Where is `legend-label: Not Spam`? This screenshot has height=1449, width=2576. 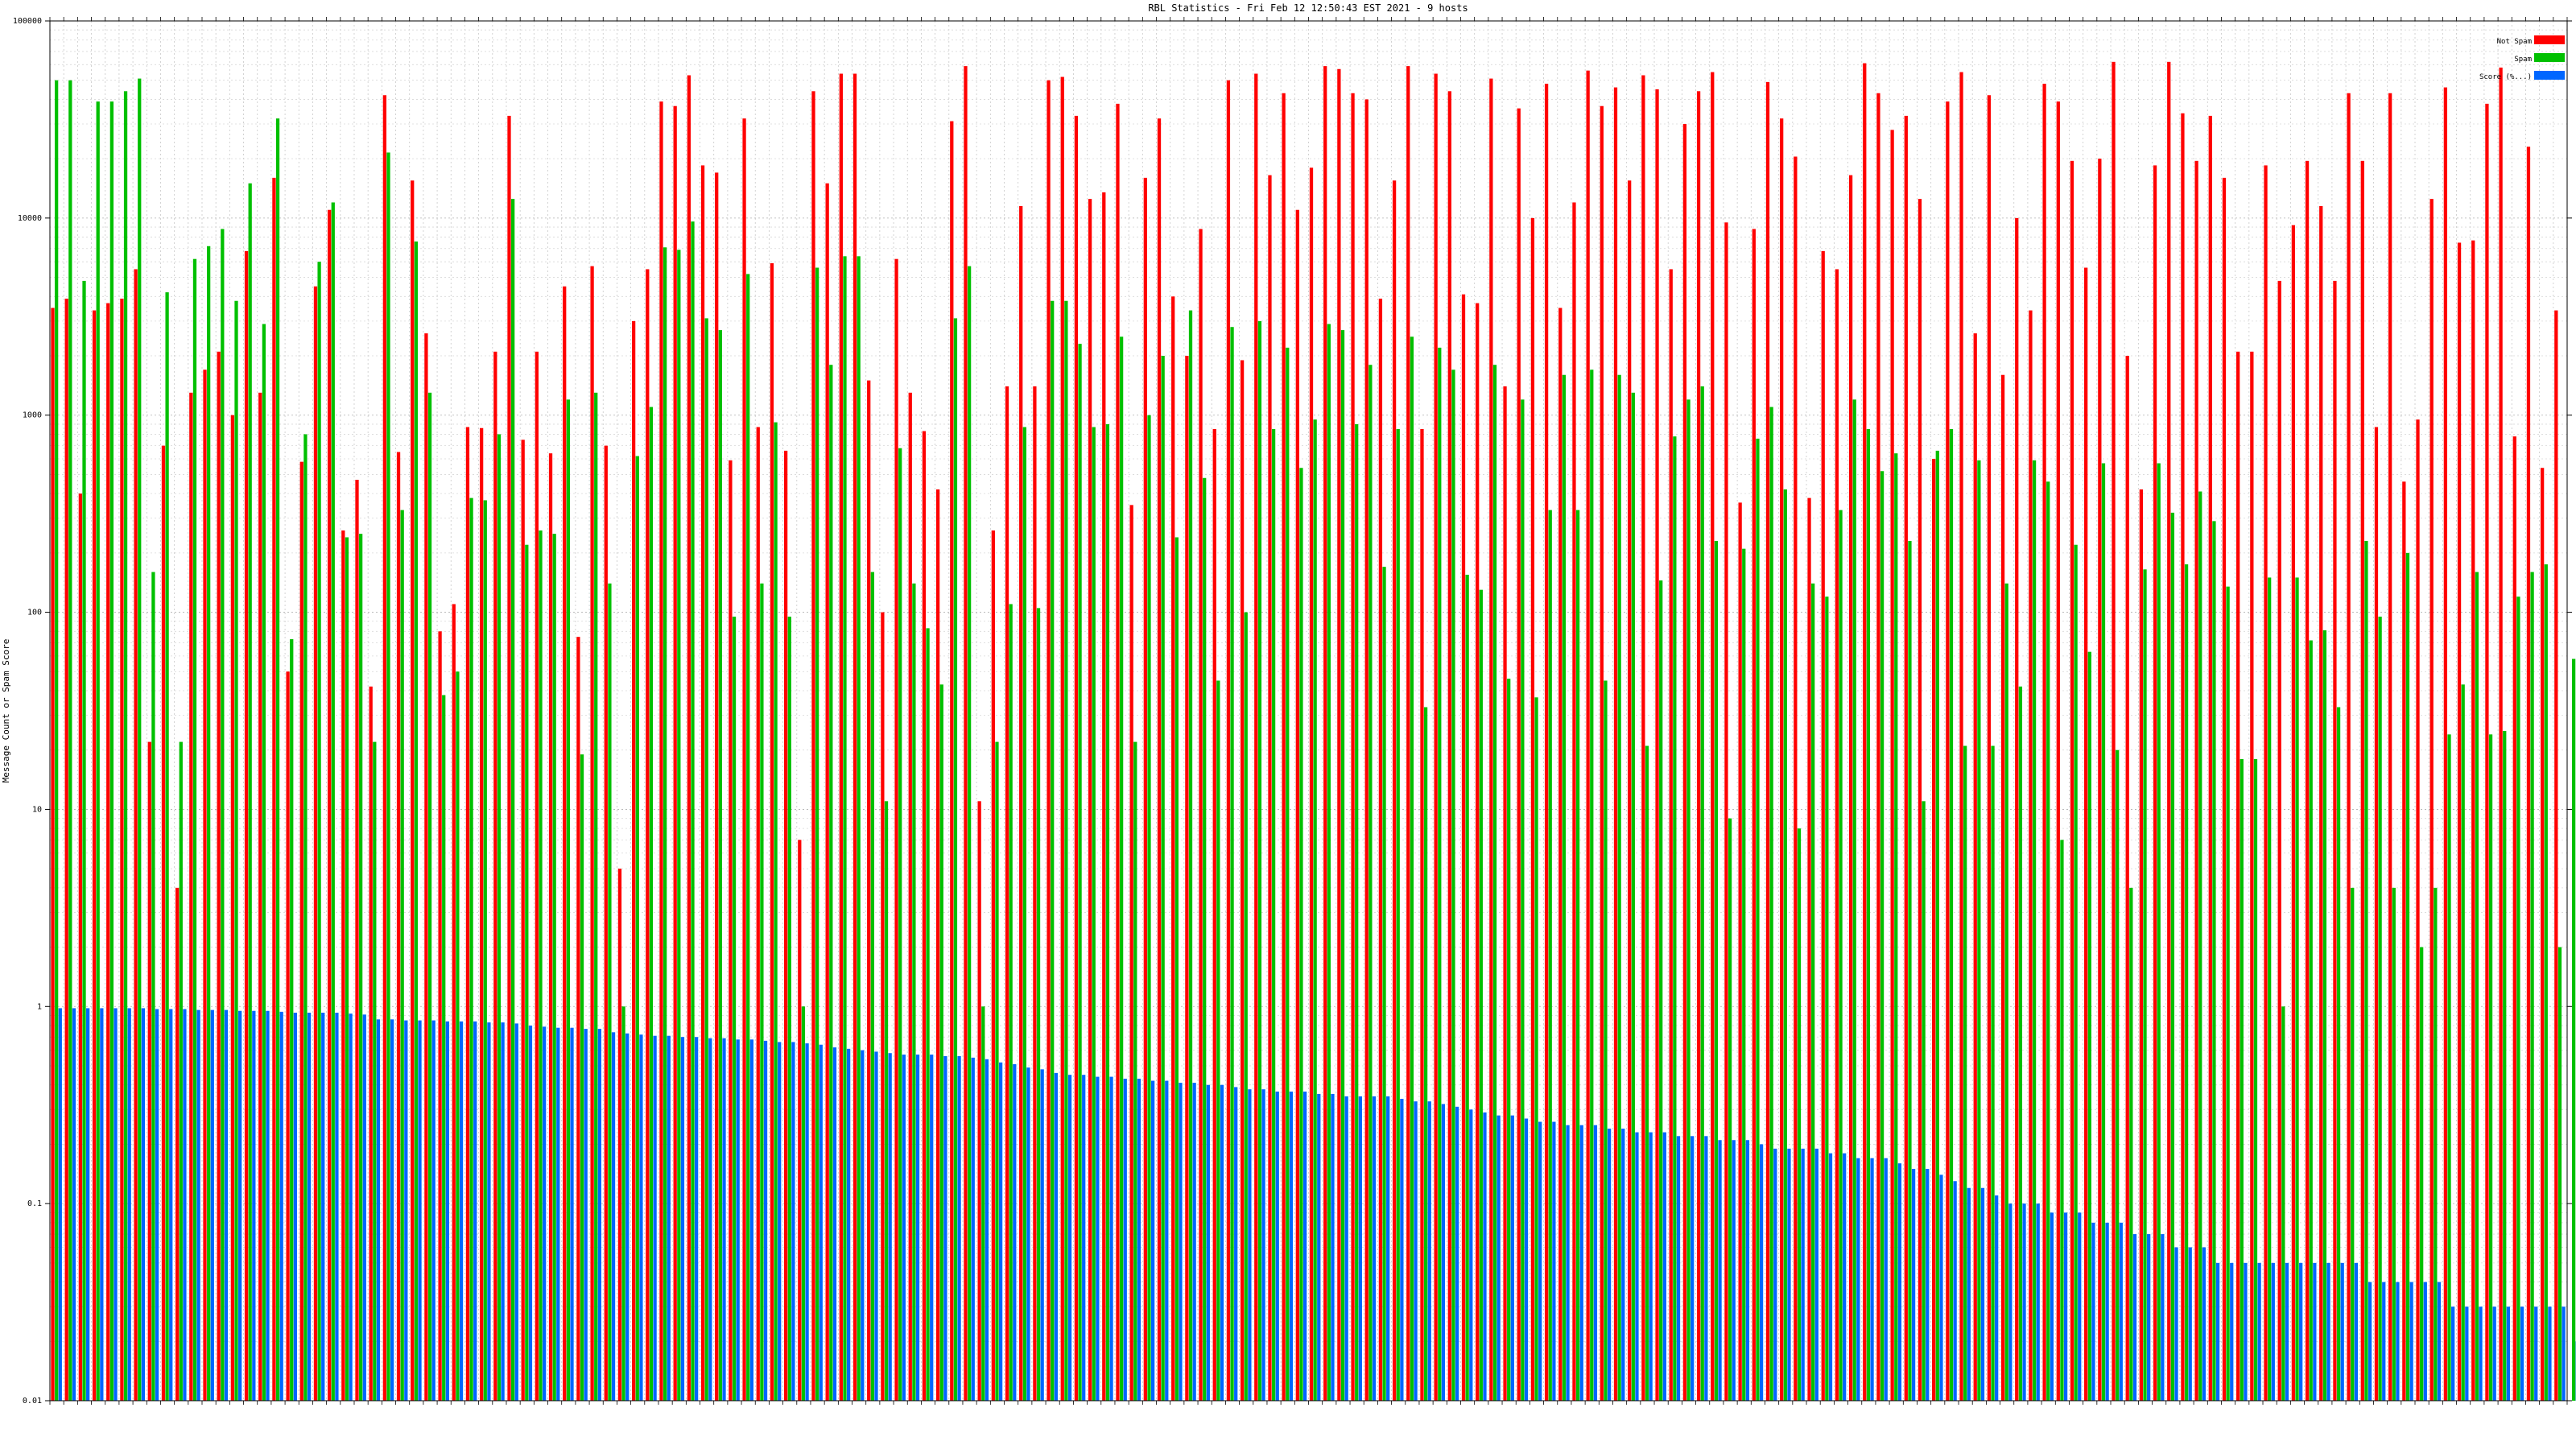
legend-label: Not Spam is located at coordinates (2514, 42).